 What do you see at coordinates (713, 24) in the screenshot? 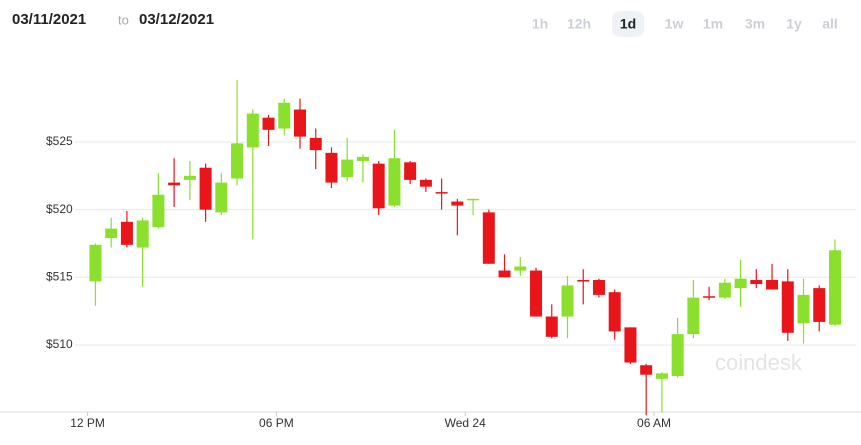
I see `range-button: 1m` at bounding box center [713, 24].